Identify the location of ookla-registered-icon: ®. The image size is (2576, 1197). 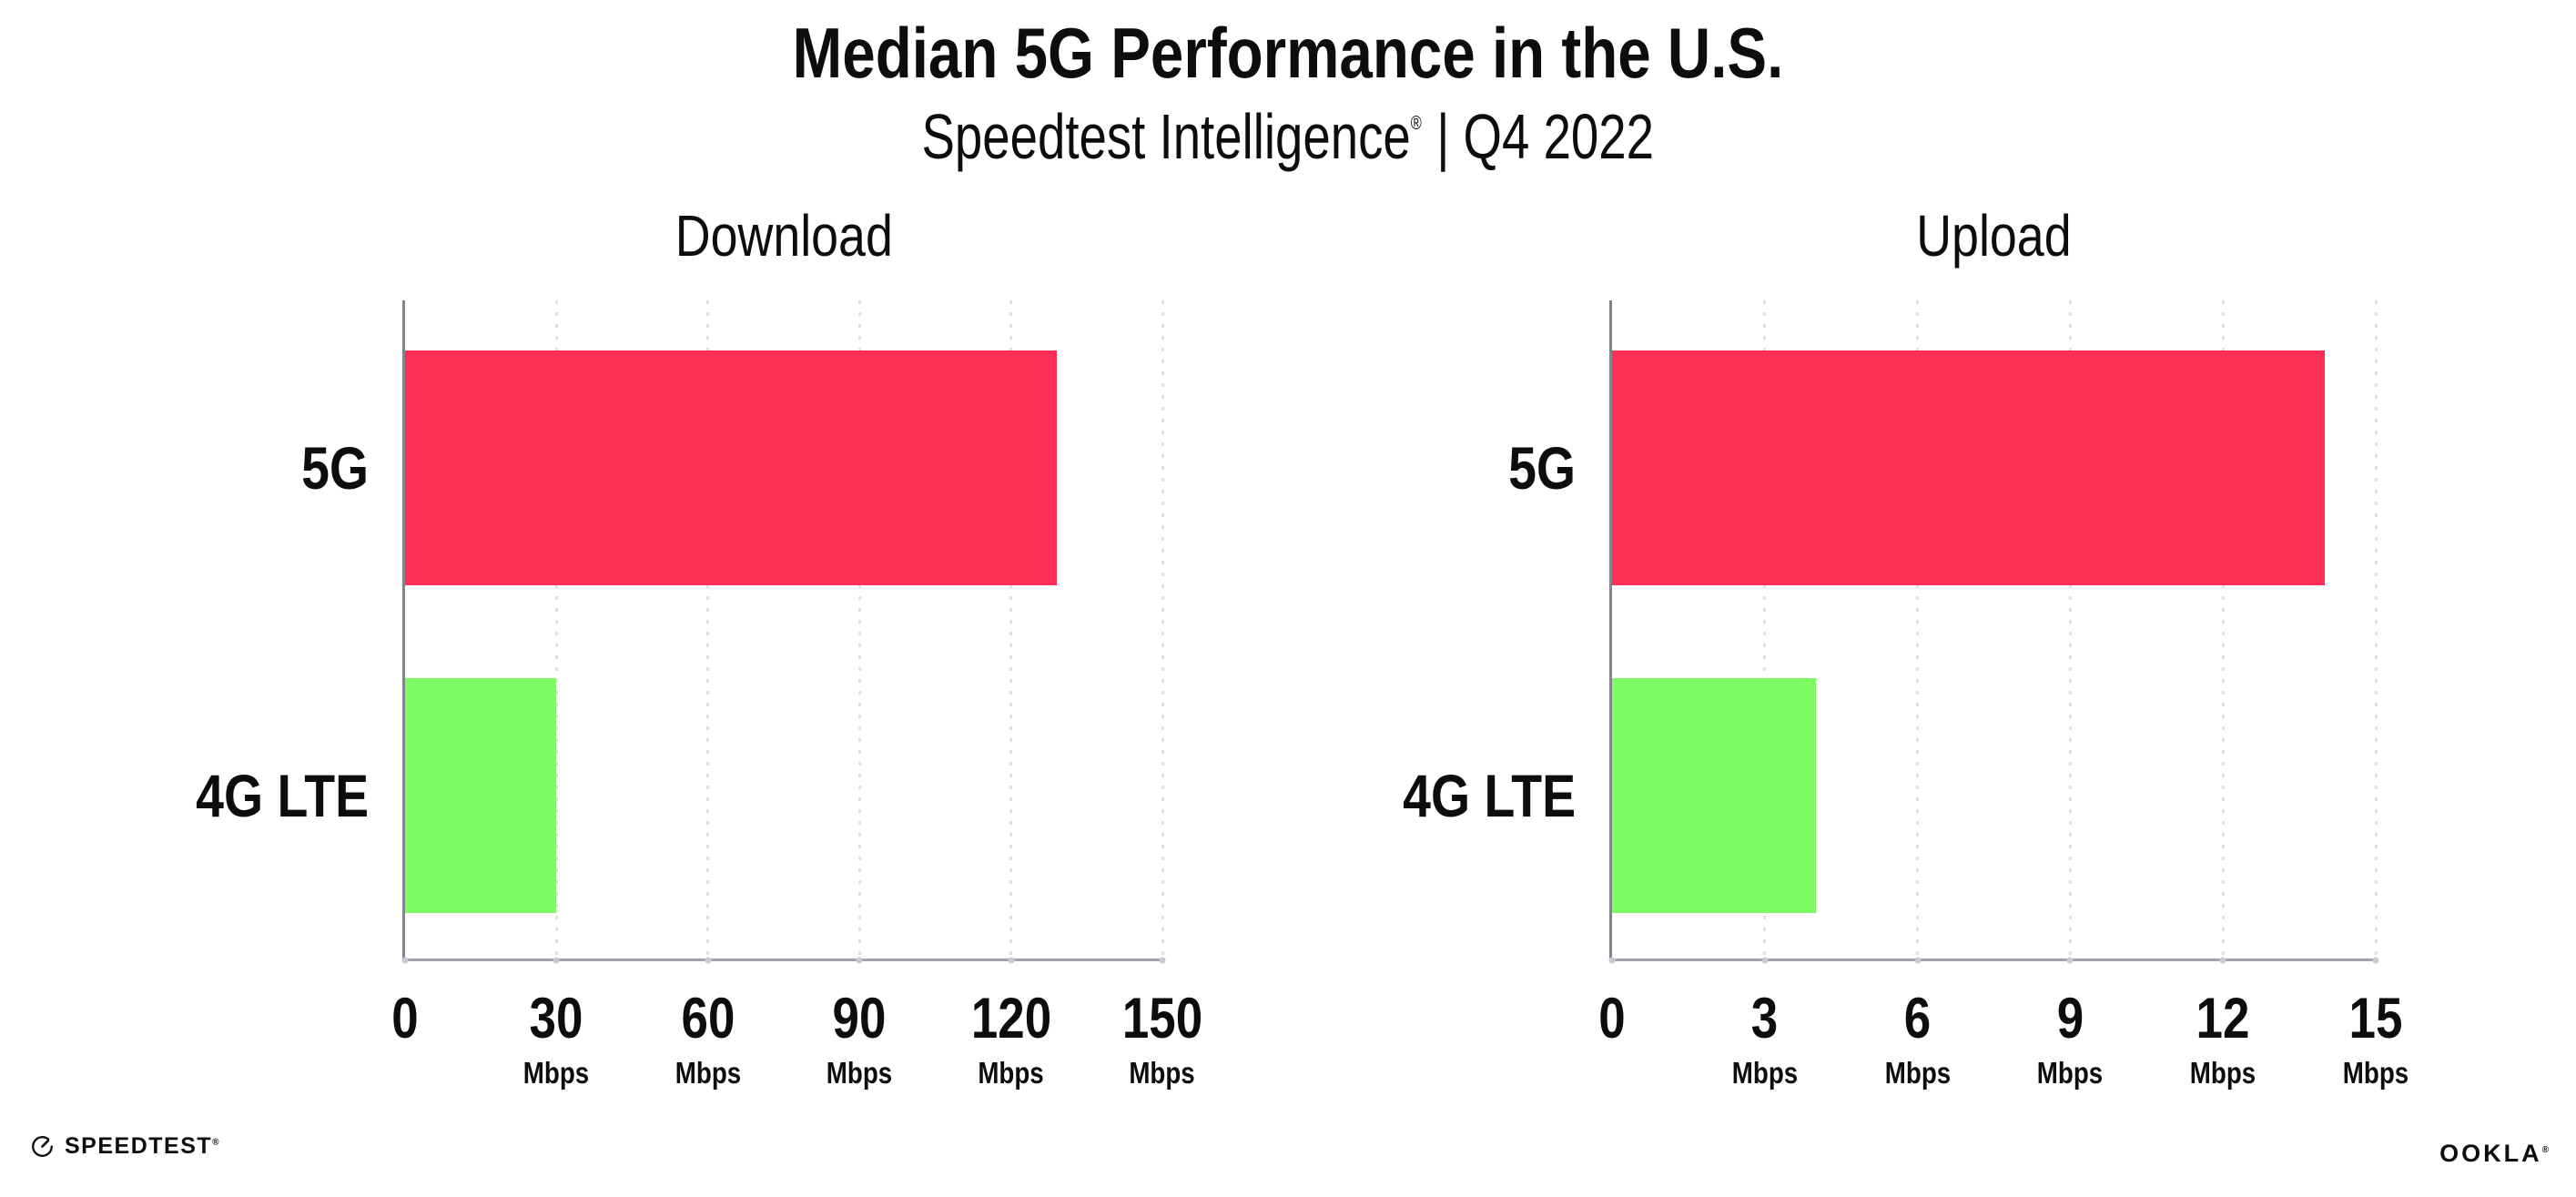
(2545, 1150).